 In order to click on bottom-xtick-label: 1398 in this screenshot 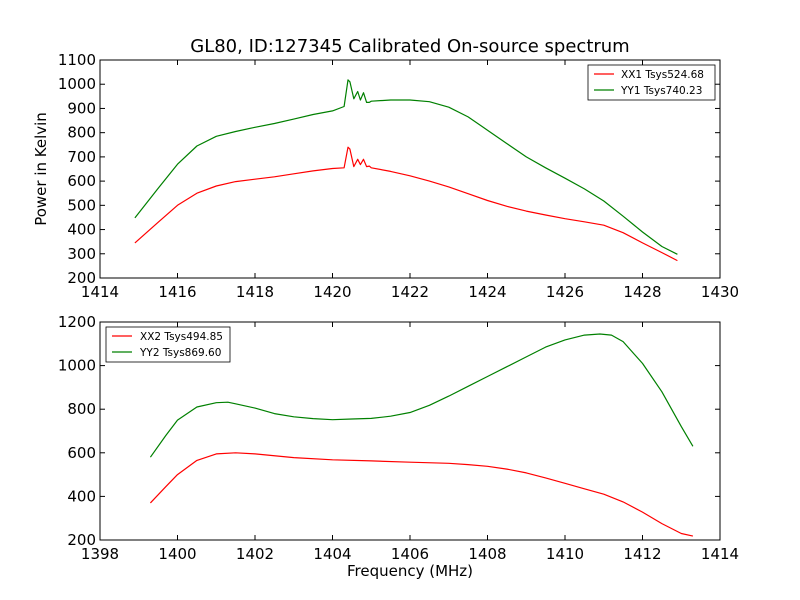, I will do `click(100, 554)`.